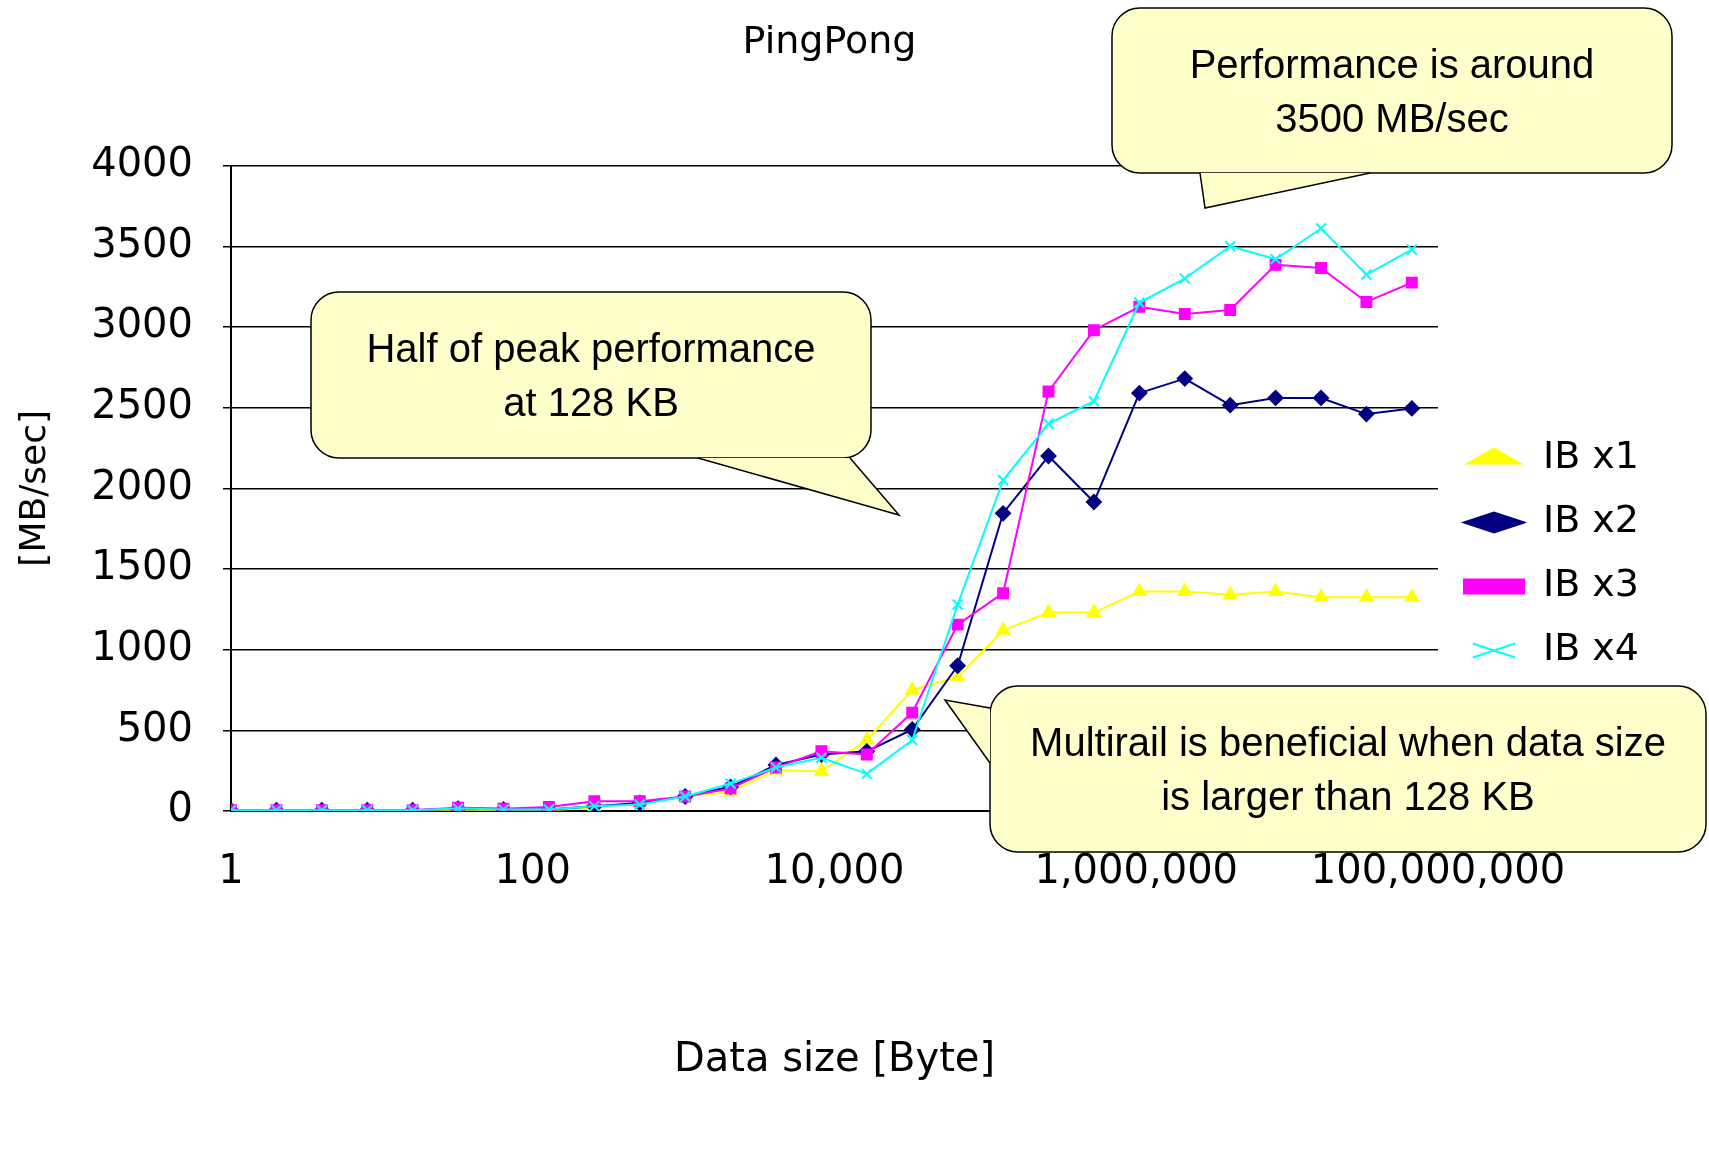 This screenshot has width=1709, height=1149. I want to click on legend-label: IB x4, so click(1591, 647).